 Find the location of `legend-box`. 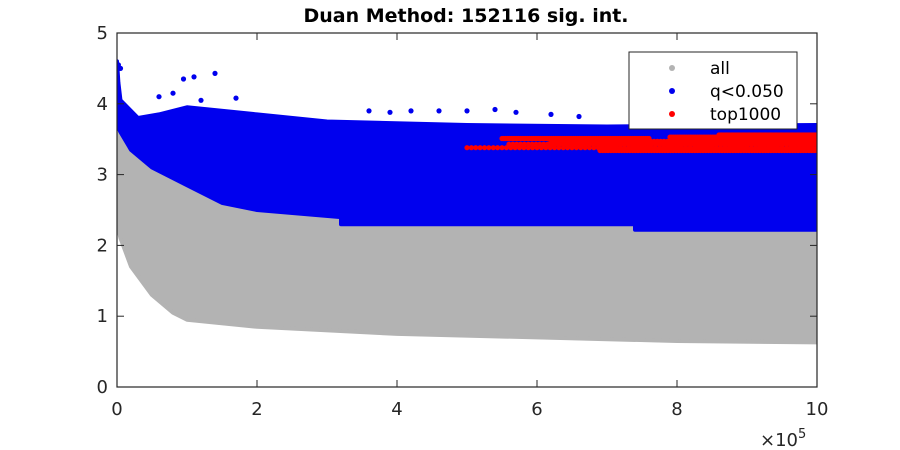

legend-box is located at coordinates (713, 90).